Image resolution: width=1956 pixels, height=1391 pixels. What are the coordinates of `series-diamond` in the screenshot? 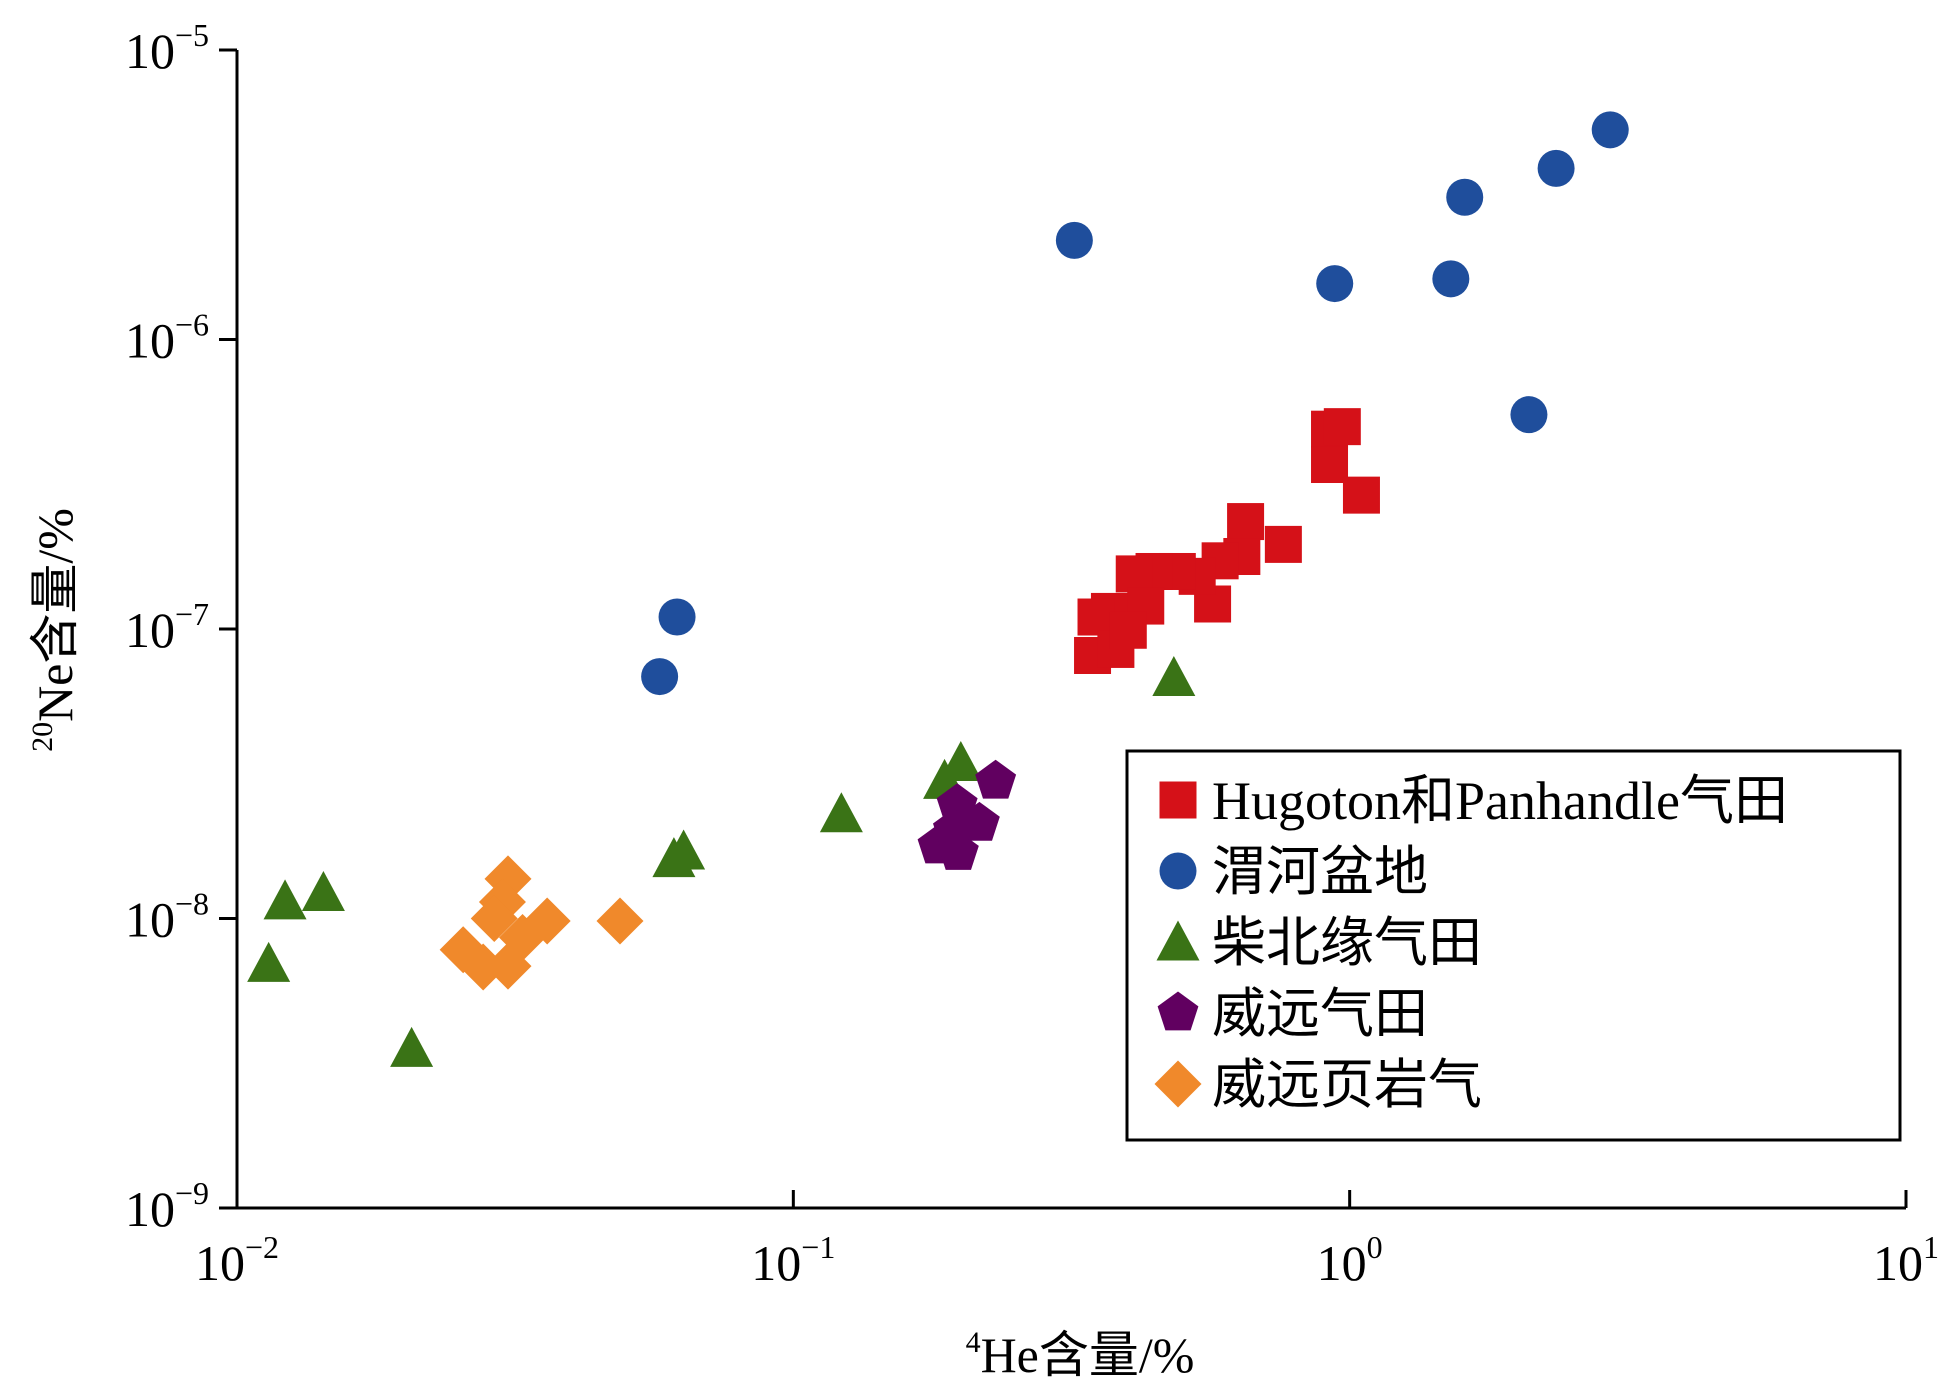 It's located at (541, 923).